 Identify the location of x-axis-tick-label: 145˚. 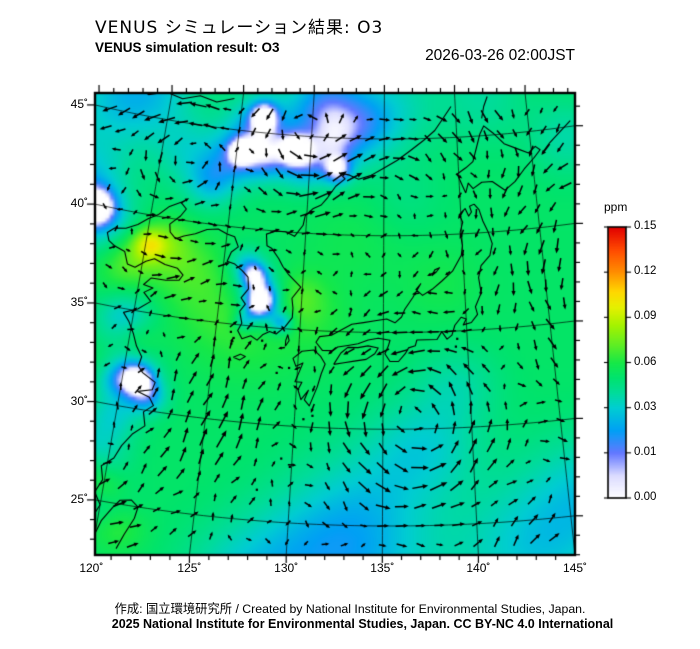
(575, 568).